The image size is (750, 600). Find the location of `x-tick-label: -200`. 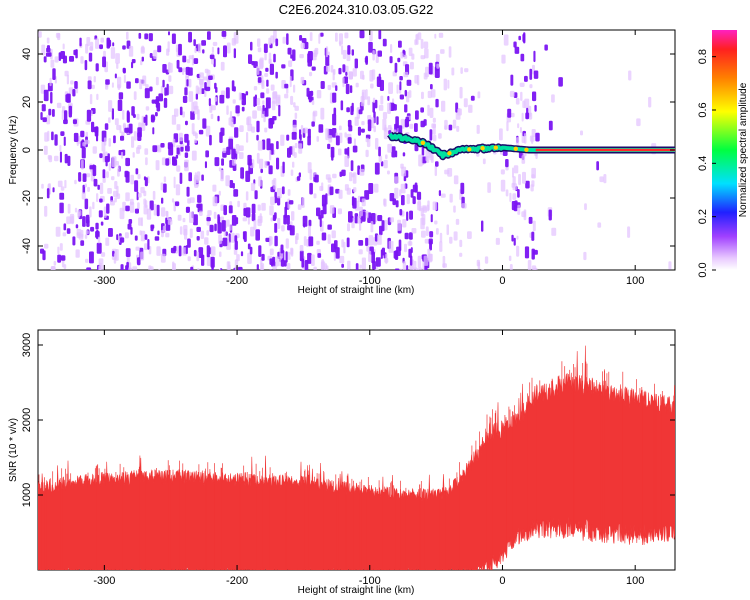

x-tick-label: -200 is located at coordinates (237, 581).